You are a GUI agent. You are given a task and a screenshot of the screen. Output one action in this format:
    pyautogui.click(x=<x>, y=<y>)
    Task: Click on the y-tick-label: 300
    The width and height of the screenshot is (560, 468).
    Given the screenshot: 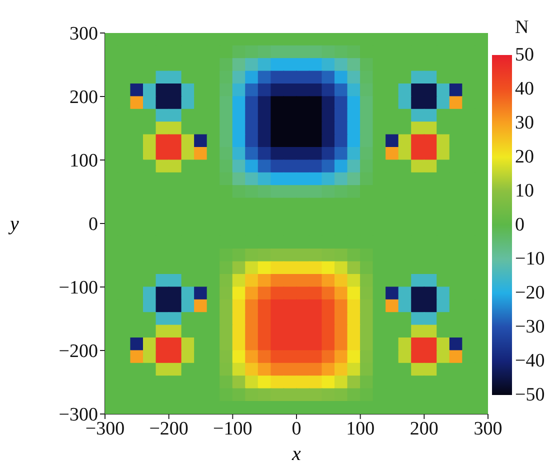 What is the action you would take?
    pyautogui.click(x=84, y=34)
    